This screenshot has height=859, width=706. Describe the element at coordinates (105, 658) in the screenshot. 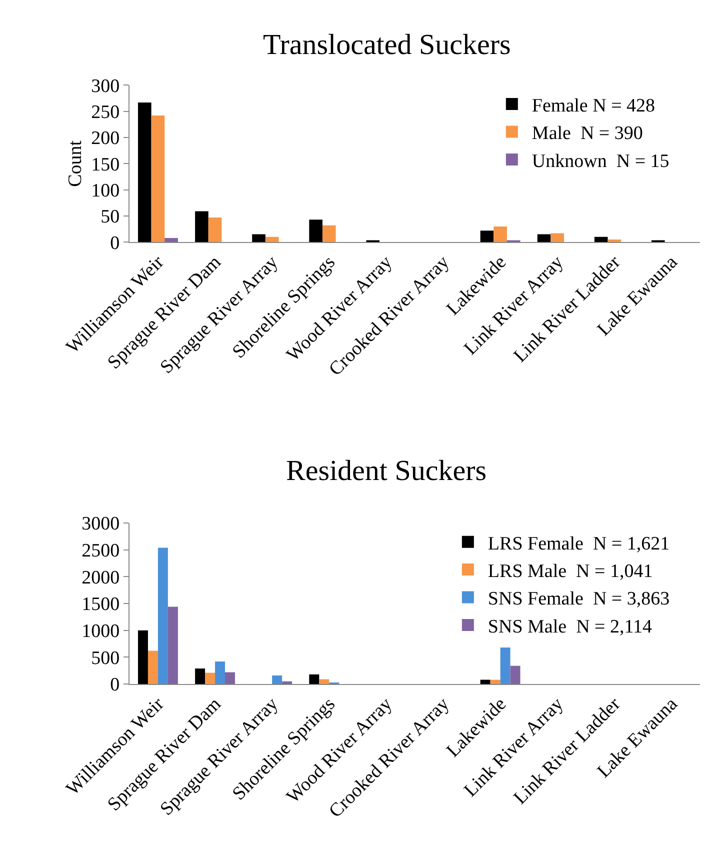

I see `y-tick-label: 500` at that location.